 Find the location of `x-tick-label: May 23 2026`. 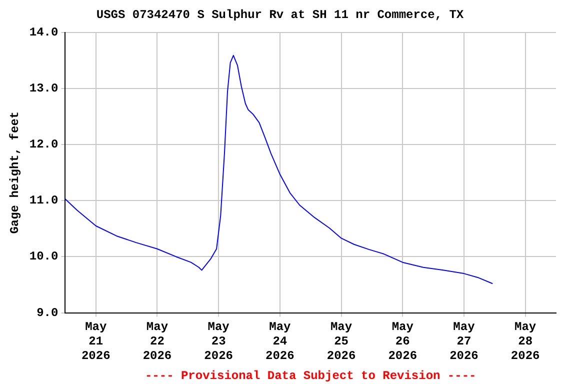

x-tick-label: May 23 2026 is located at coordinates (218, 341).